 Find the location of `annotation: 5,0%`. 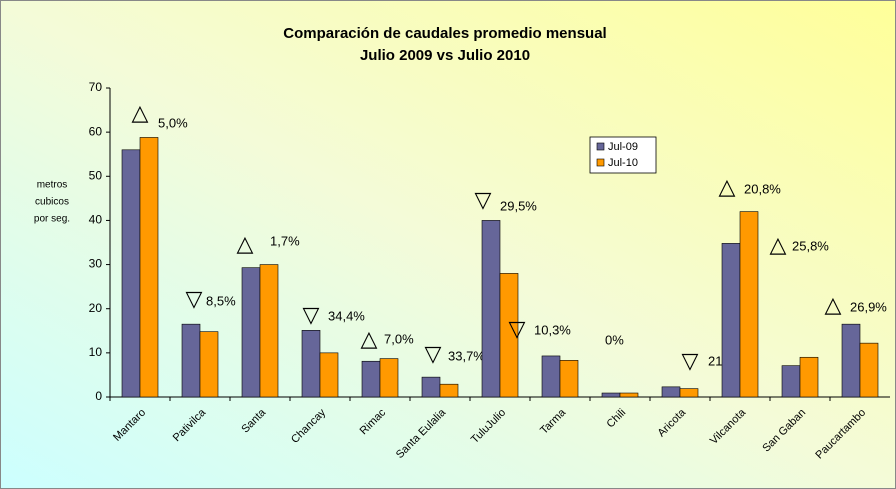

annotation: 5,0% is located at coordinates (173, 122).